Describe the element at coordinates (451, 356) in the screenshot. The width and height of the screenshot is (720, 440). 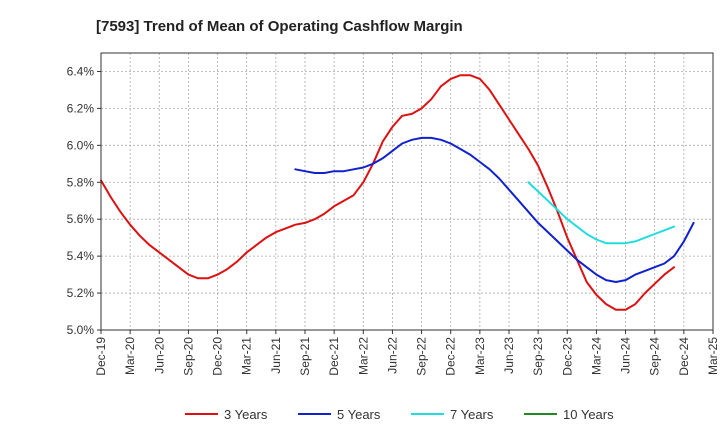
I see `x-tick-label: Dec-22` at that location.